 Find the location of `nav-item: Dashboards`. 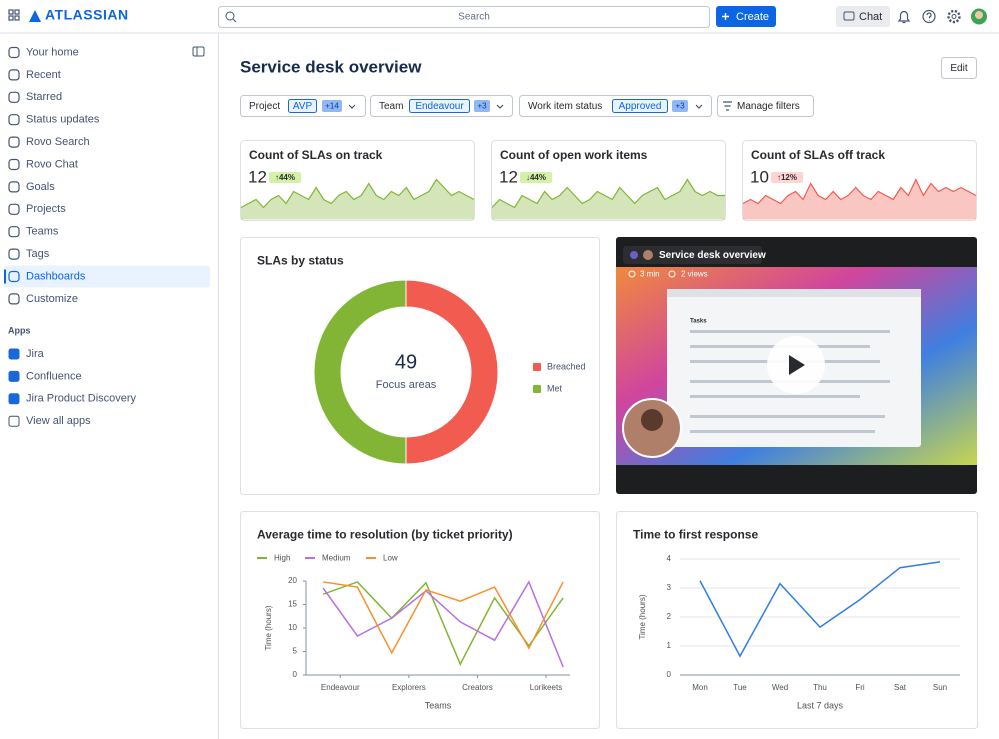

nav-item: Dashboards is located at coordinates (56, 276).